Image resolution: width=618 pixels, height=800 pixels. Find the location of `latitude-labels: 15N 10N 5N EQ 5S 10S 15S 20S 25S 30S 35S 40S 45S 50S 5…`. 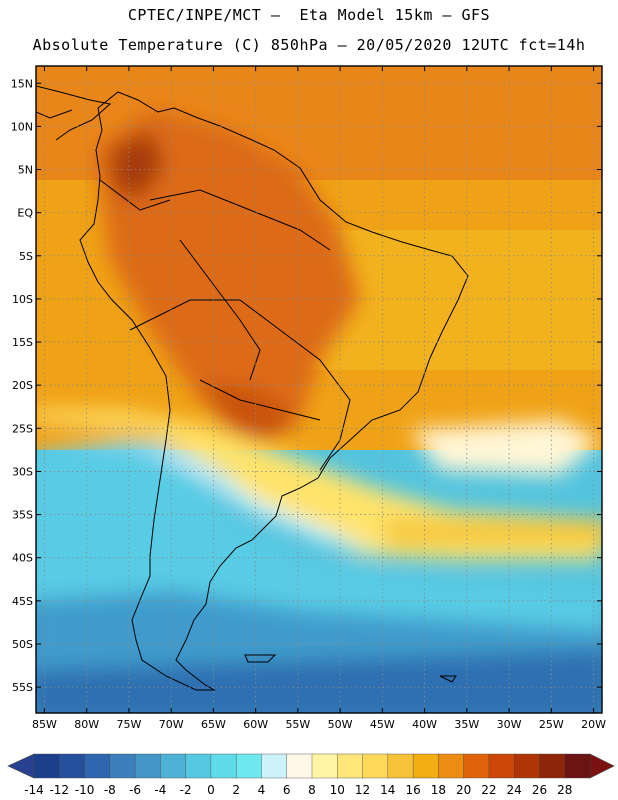

latitude-labels: 15N 10N 5N EQ 5S 10S 15S 20S 25S 30S 35S 40S 45S 50S 5… is located at coordinates (22, 385).